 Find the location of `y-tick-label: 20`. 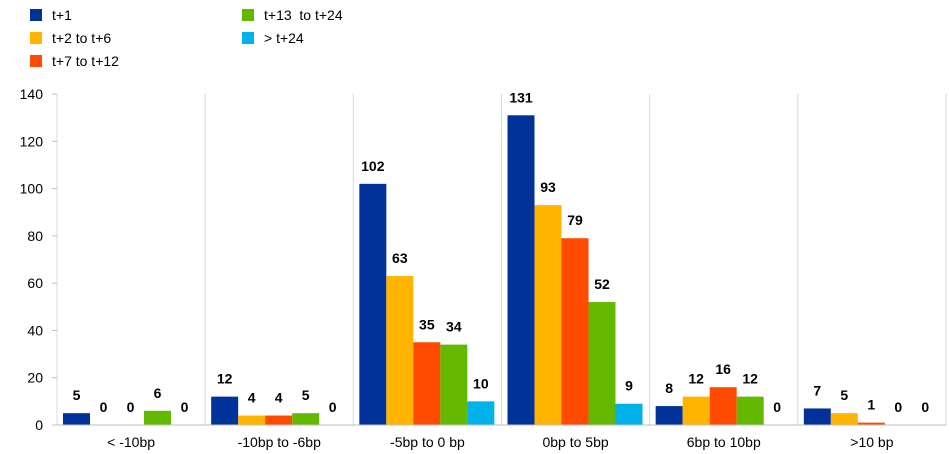

y-tick-label: 20 is located at coordinates (35, 378).